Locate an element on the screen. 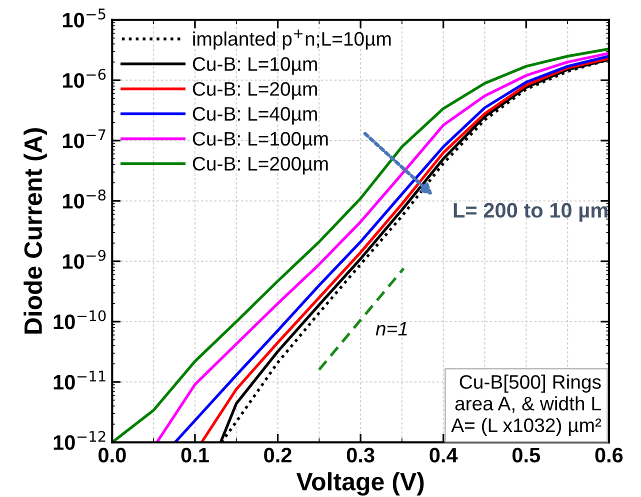 The image size is (641, 497). legend-label: Cu-B: L=100µm is located at coordinates (260, 141).